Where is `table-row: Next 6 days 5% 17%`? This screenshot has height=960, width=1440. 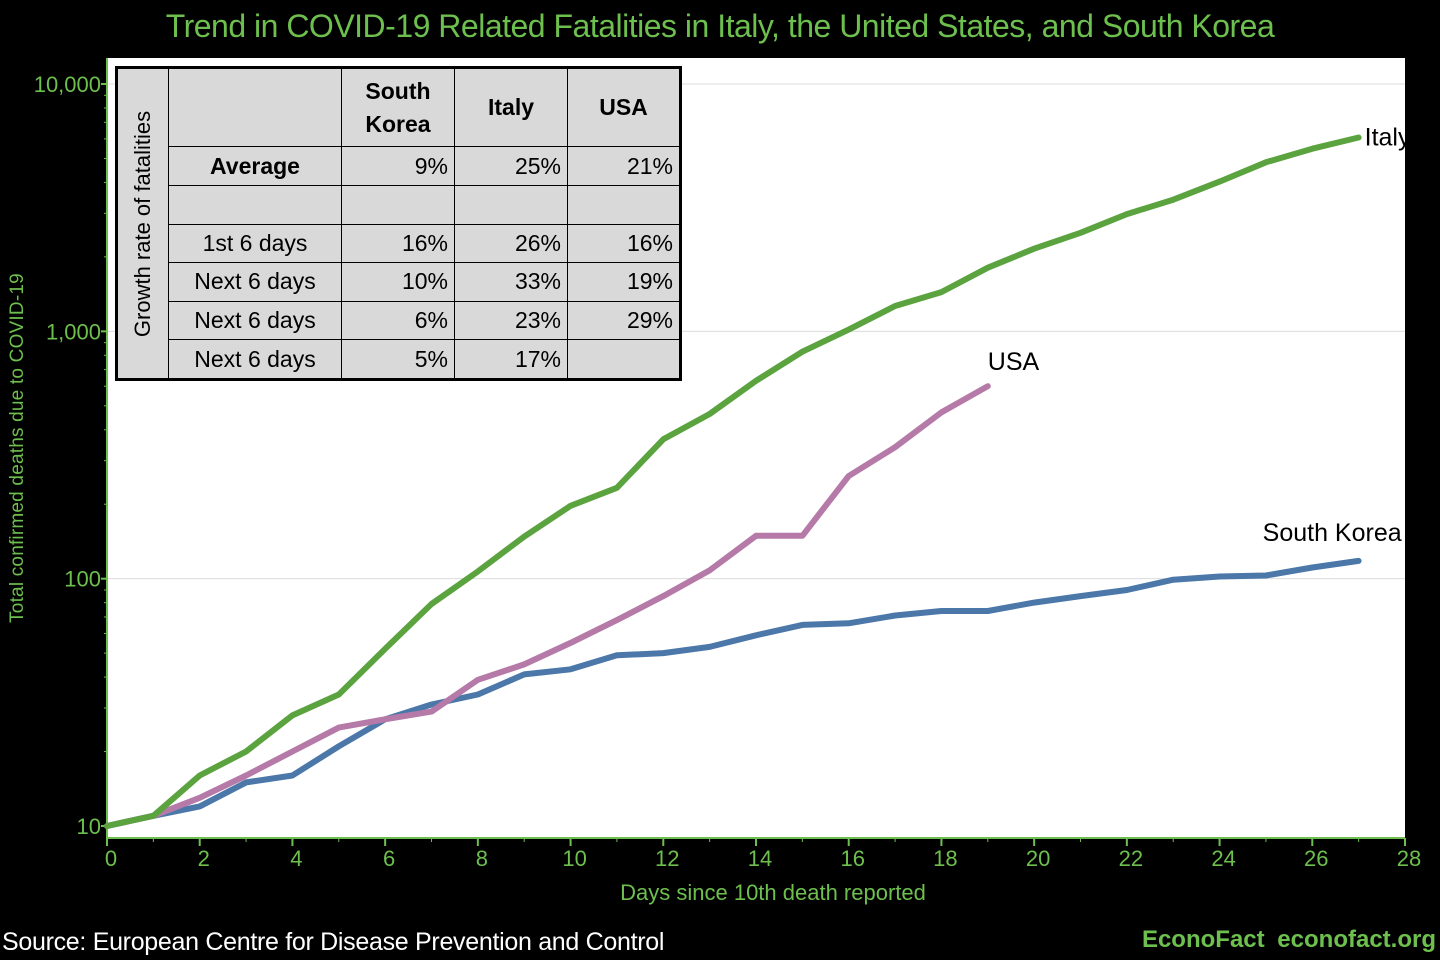 table-row: Next 6 days 5% 17% is located at coordinates (399, 359).